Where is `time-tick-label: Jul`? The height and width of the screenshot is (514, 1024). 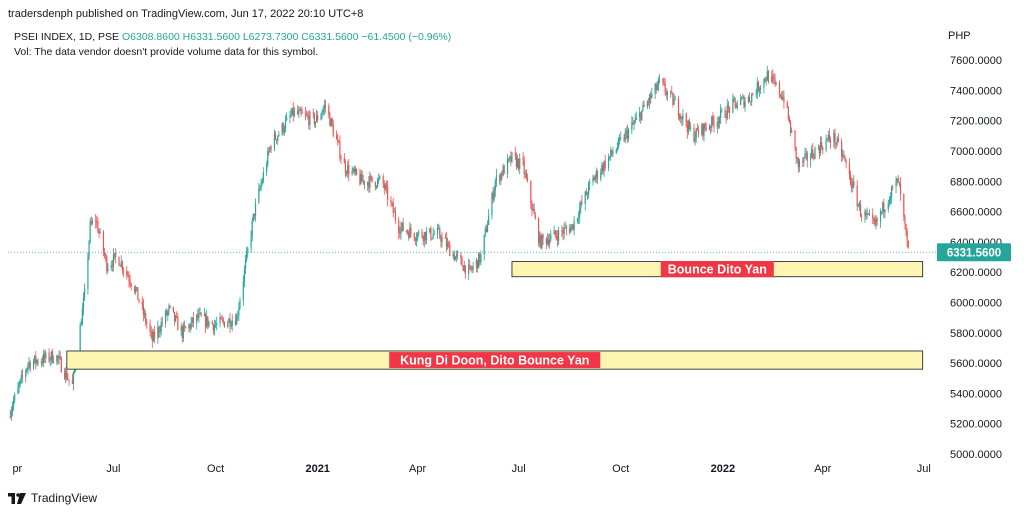 time-tick-label: Jul is located at coordinates (113, 469).